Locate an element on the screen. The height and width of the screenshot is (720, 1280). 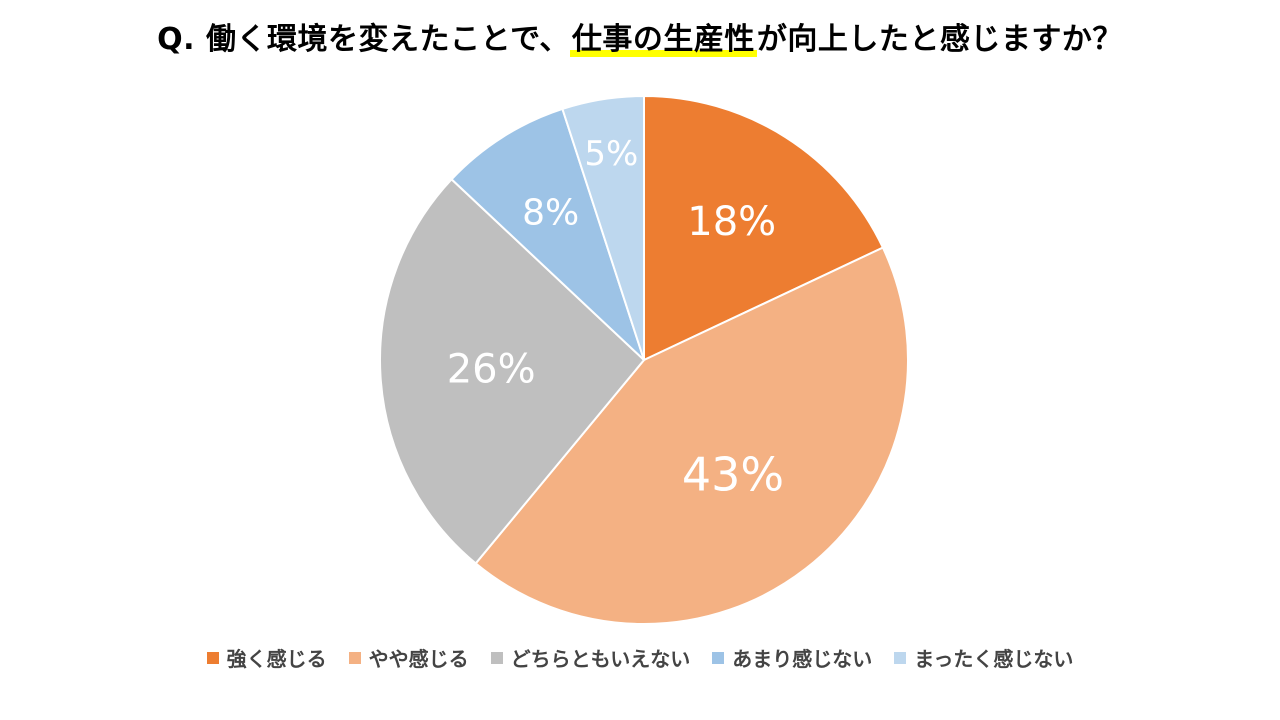
title-suffix: が向上したと感じますか？ is located at coordinates (939, 39).